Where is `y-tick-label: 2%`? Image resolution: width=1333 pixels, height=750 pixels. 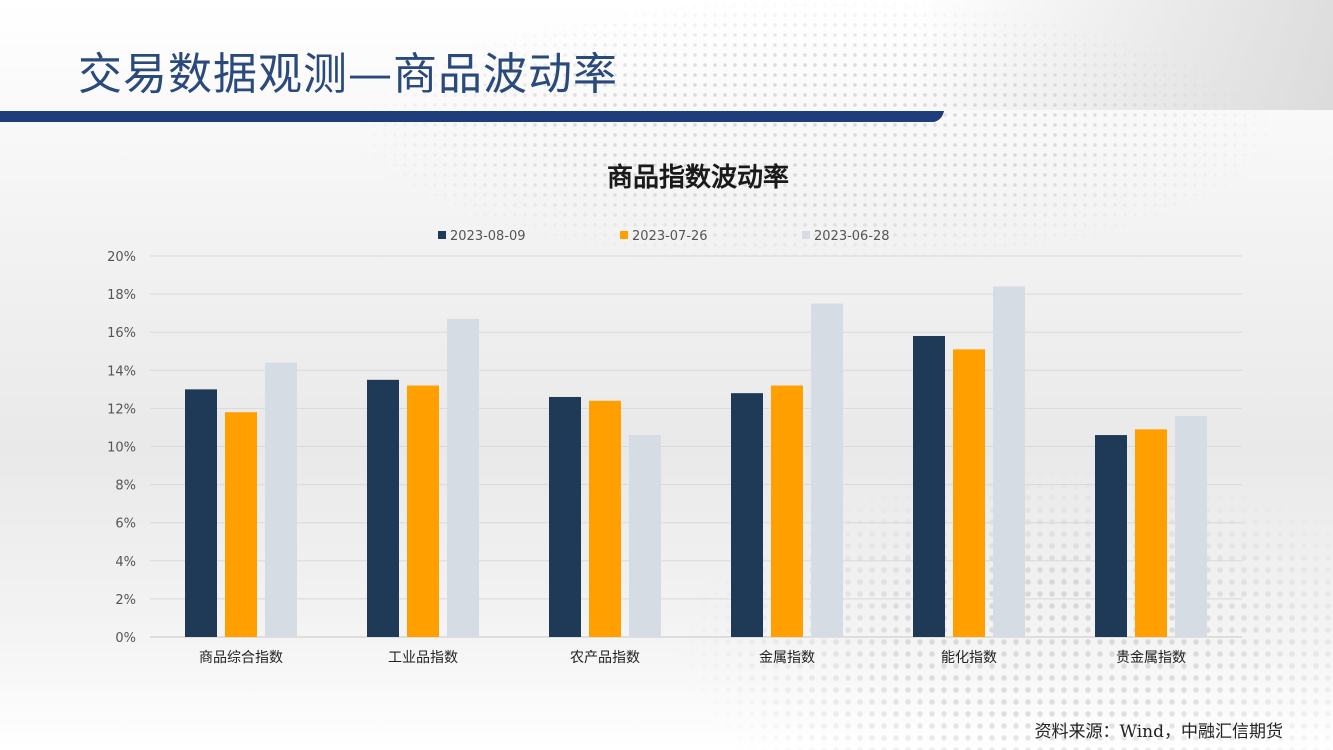 y-tick-label: 2% is located at coordinates (125, 600).